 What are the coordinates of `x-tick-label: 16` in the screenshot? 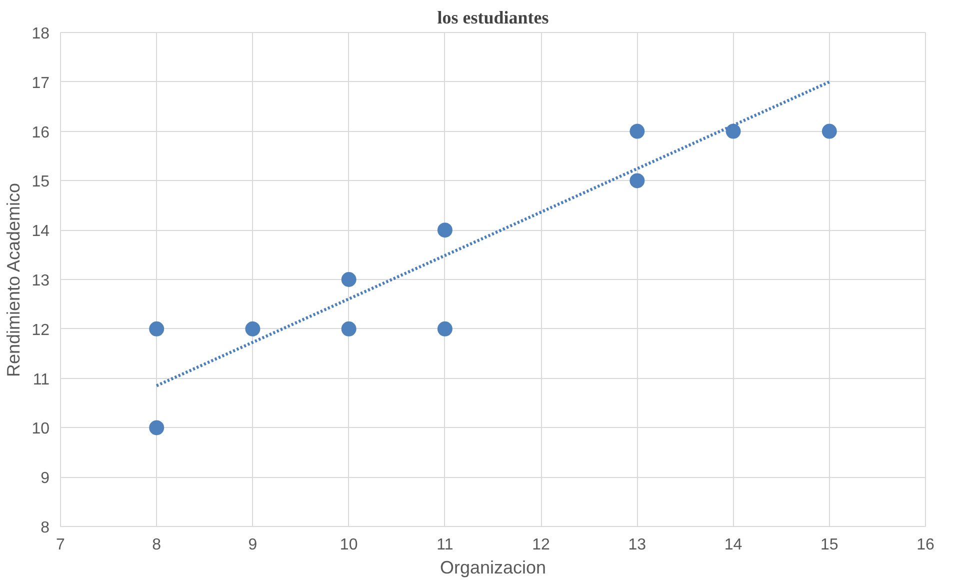 It's located at (925, 545).